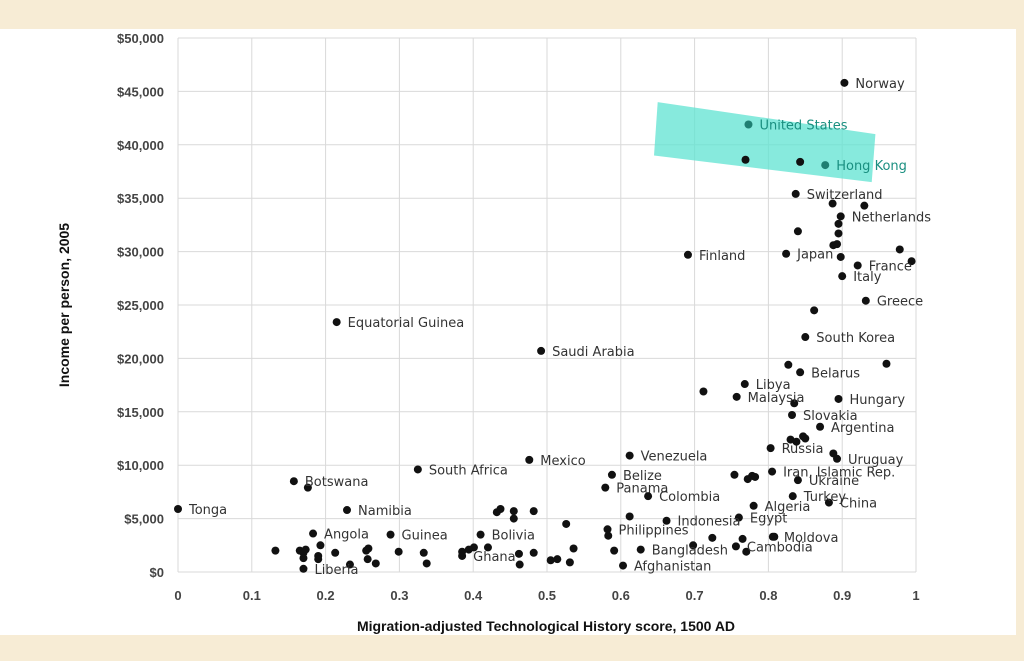  What do you see at coordinates (890, 266) in the screenshot?
I see `data-point-label: France` at bounding box center [890, 266].